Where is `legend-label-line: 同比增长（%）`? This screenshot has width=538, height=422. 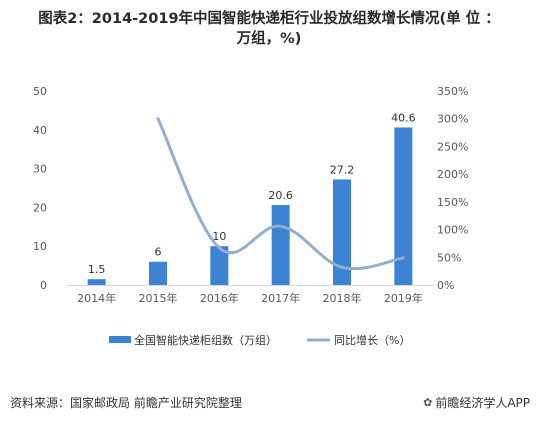
legend-label-line: 同比增长（%） is located at coordinates (372, 340).